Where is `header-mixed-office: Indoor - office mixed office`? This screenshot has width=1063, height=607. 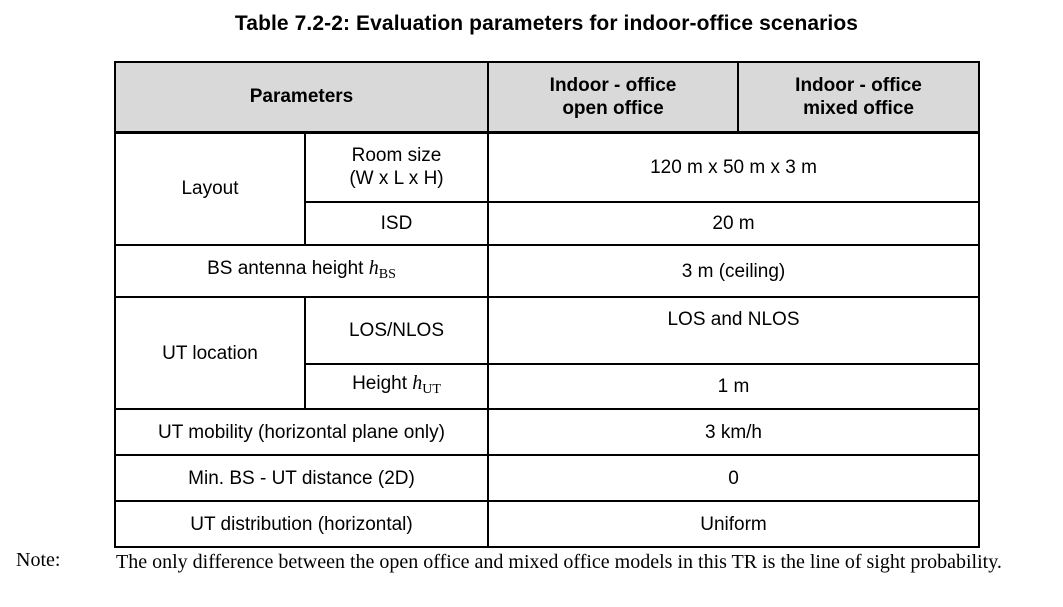
header-mixed-office: Indoor - office mixed office is located at coordinates (858, 97).